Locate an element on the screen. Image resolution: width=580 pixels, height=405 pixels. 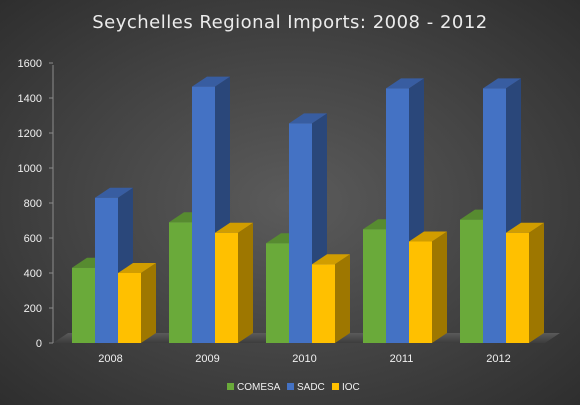
legend-label: SADC is located at coordinates (311, 387).